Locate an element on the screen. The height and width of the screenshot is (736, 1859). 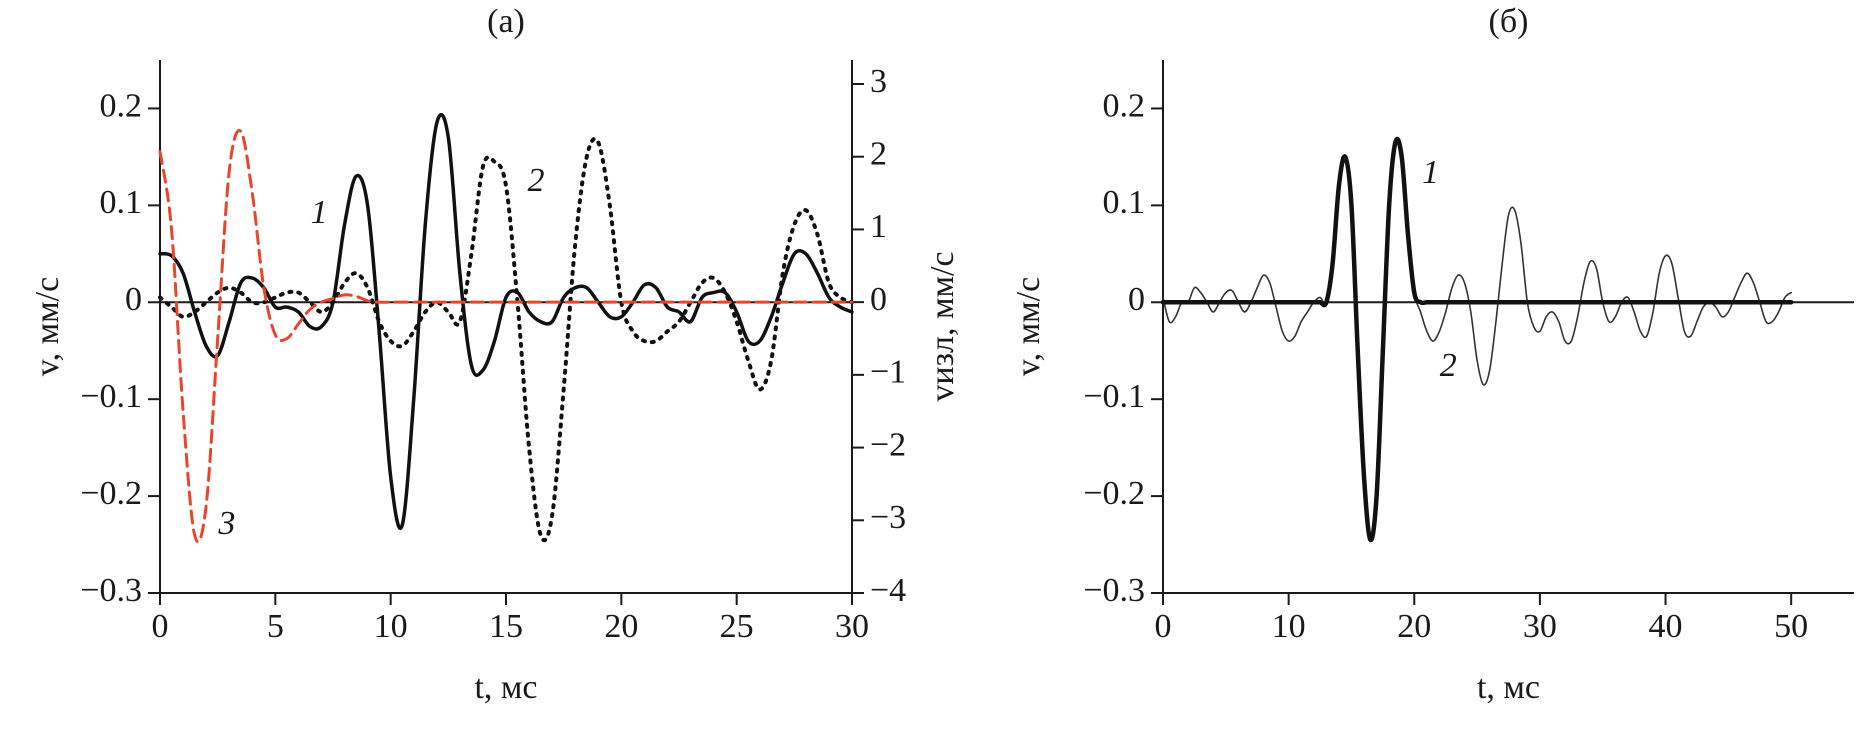
y2-tick-label: 2 is located at coordinates (878, 154).